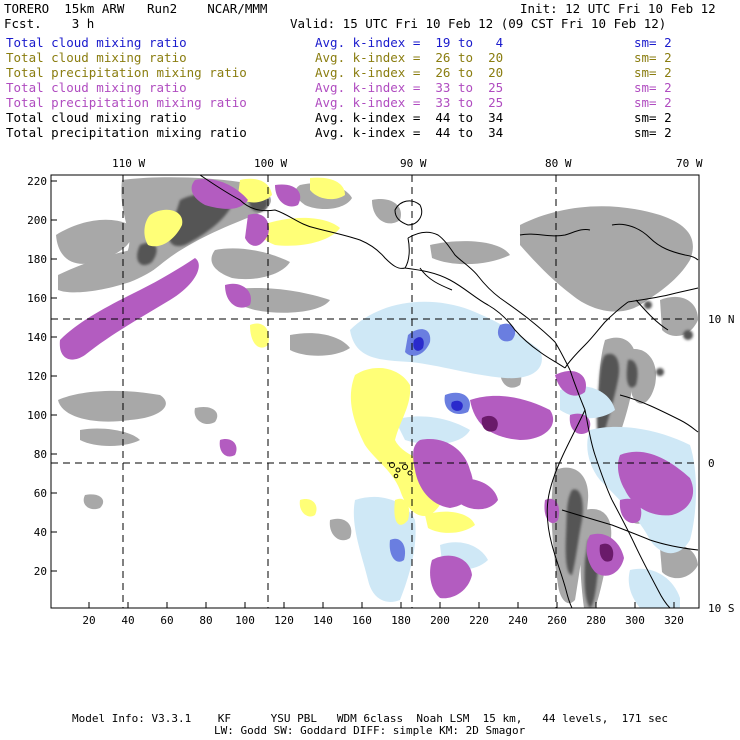 The image size is (740, 740). I want to click on field-row-5: Total cloud mixing ratio, so click(96, 118).